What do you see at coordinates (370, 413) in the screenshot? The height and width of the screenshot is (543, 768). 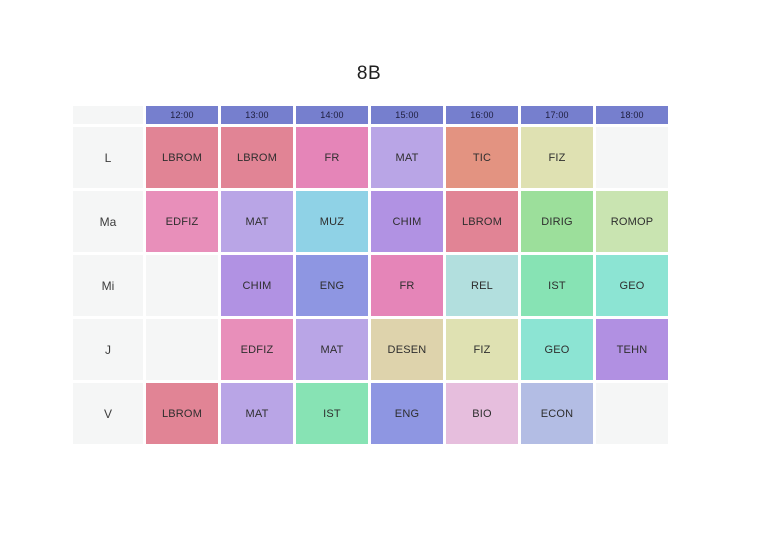 I see `day-row: V LBROM MAT IST ENG BIO ECON` at bounding box center [370, 413].